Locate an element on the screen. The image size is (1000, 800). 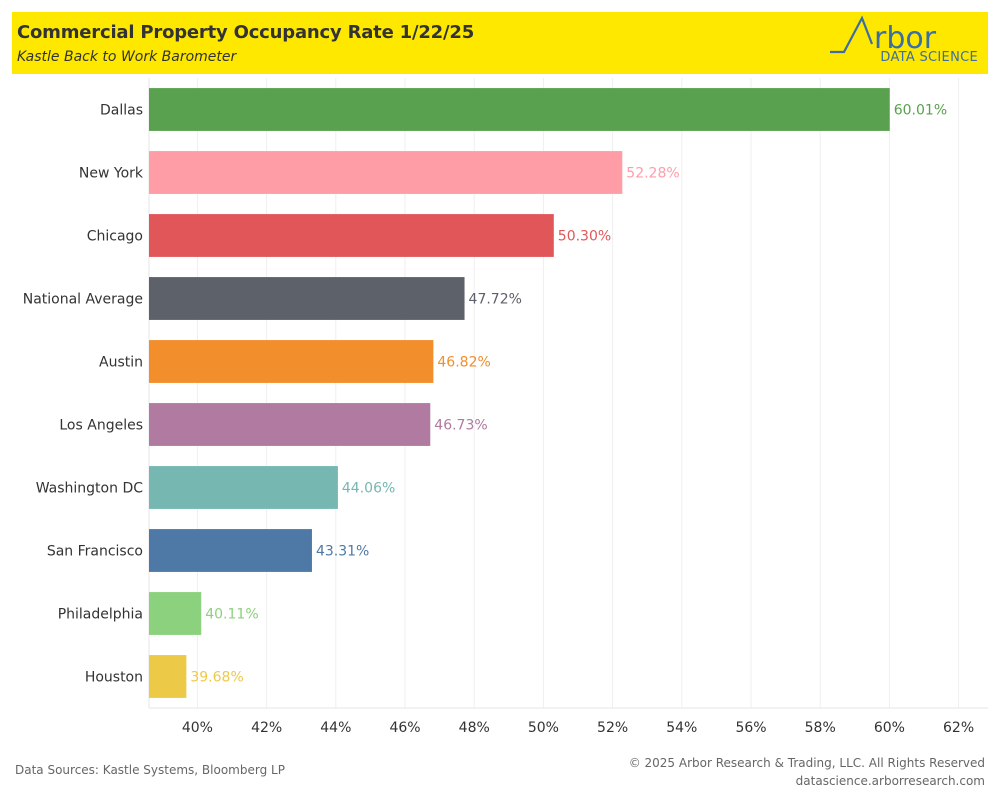
value-label: 46.73% is located at coordinates (460, 426).